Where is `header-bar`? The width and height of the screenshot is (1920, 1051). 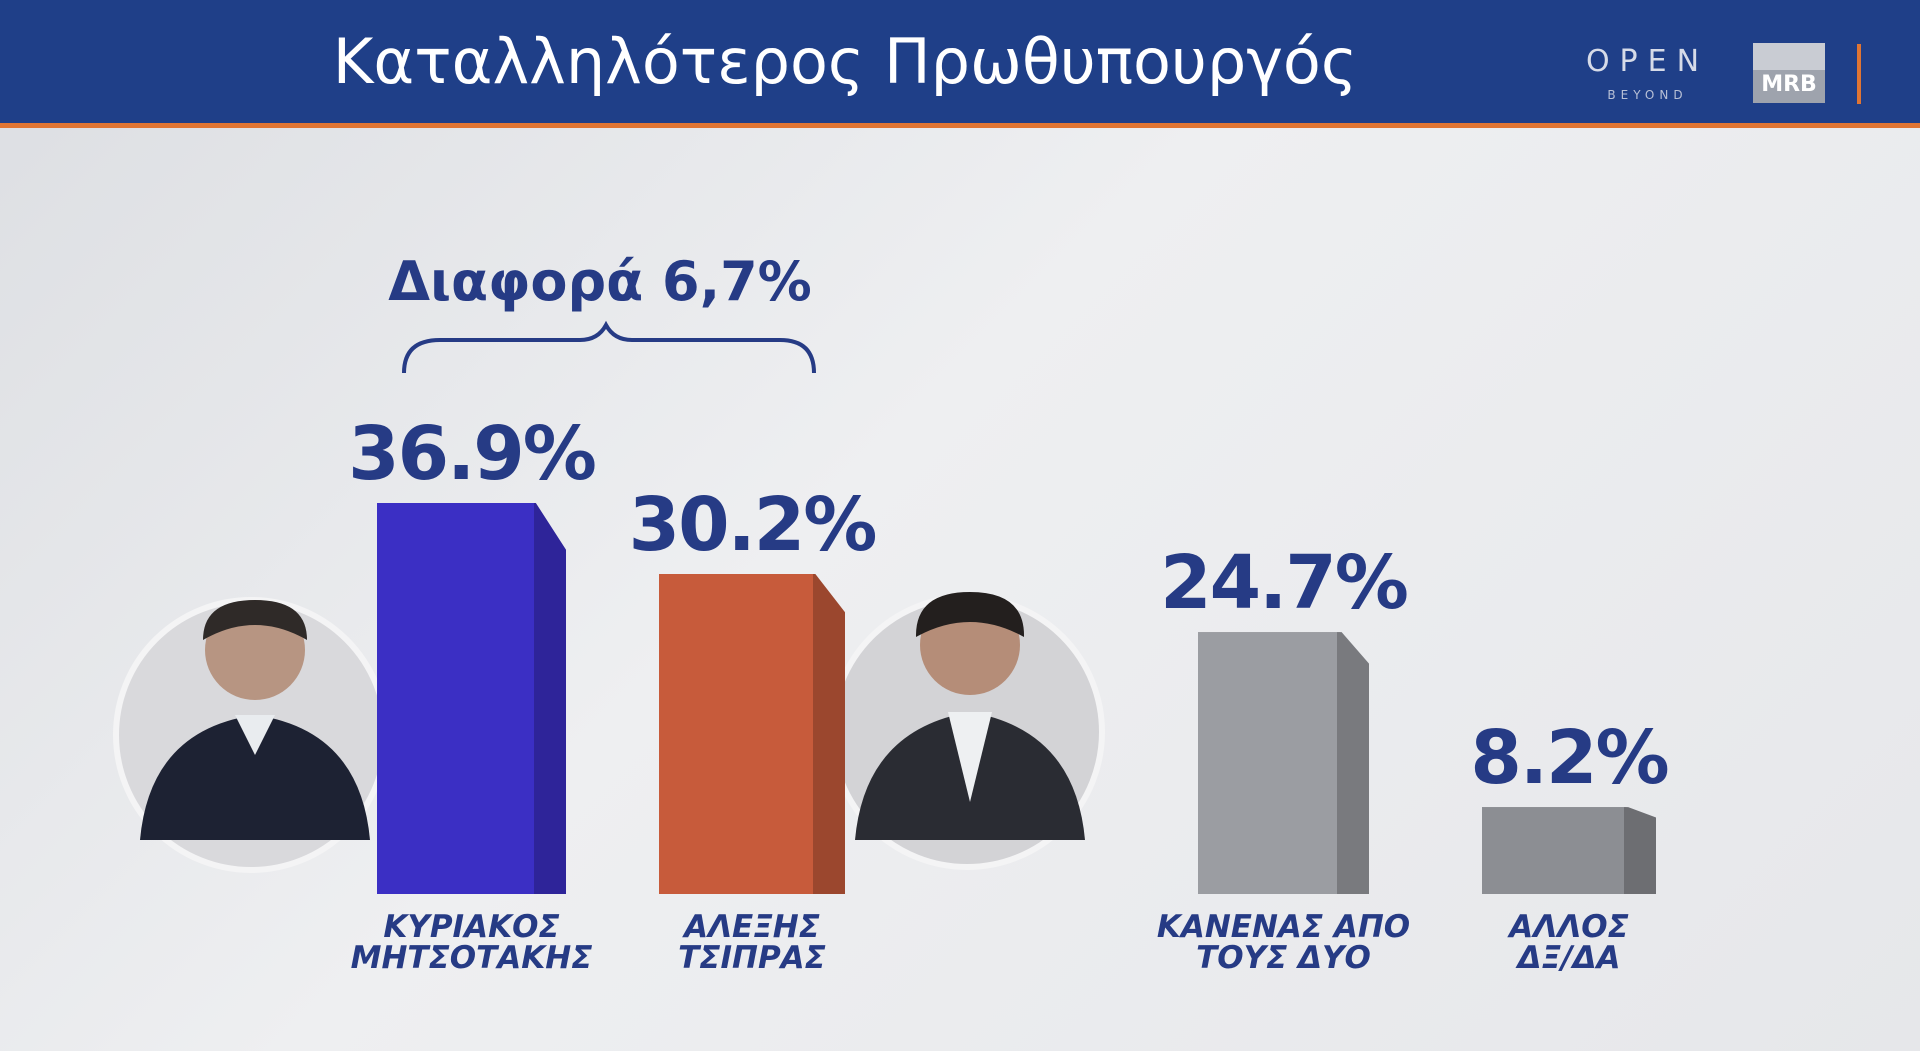
header-bar is located at coordinates (960, 64).